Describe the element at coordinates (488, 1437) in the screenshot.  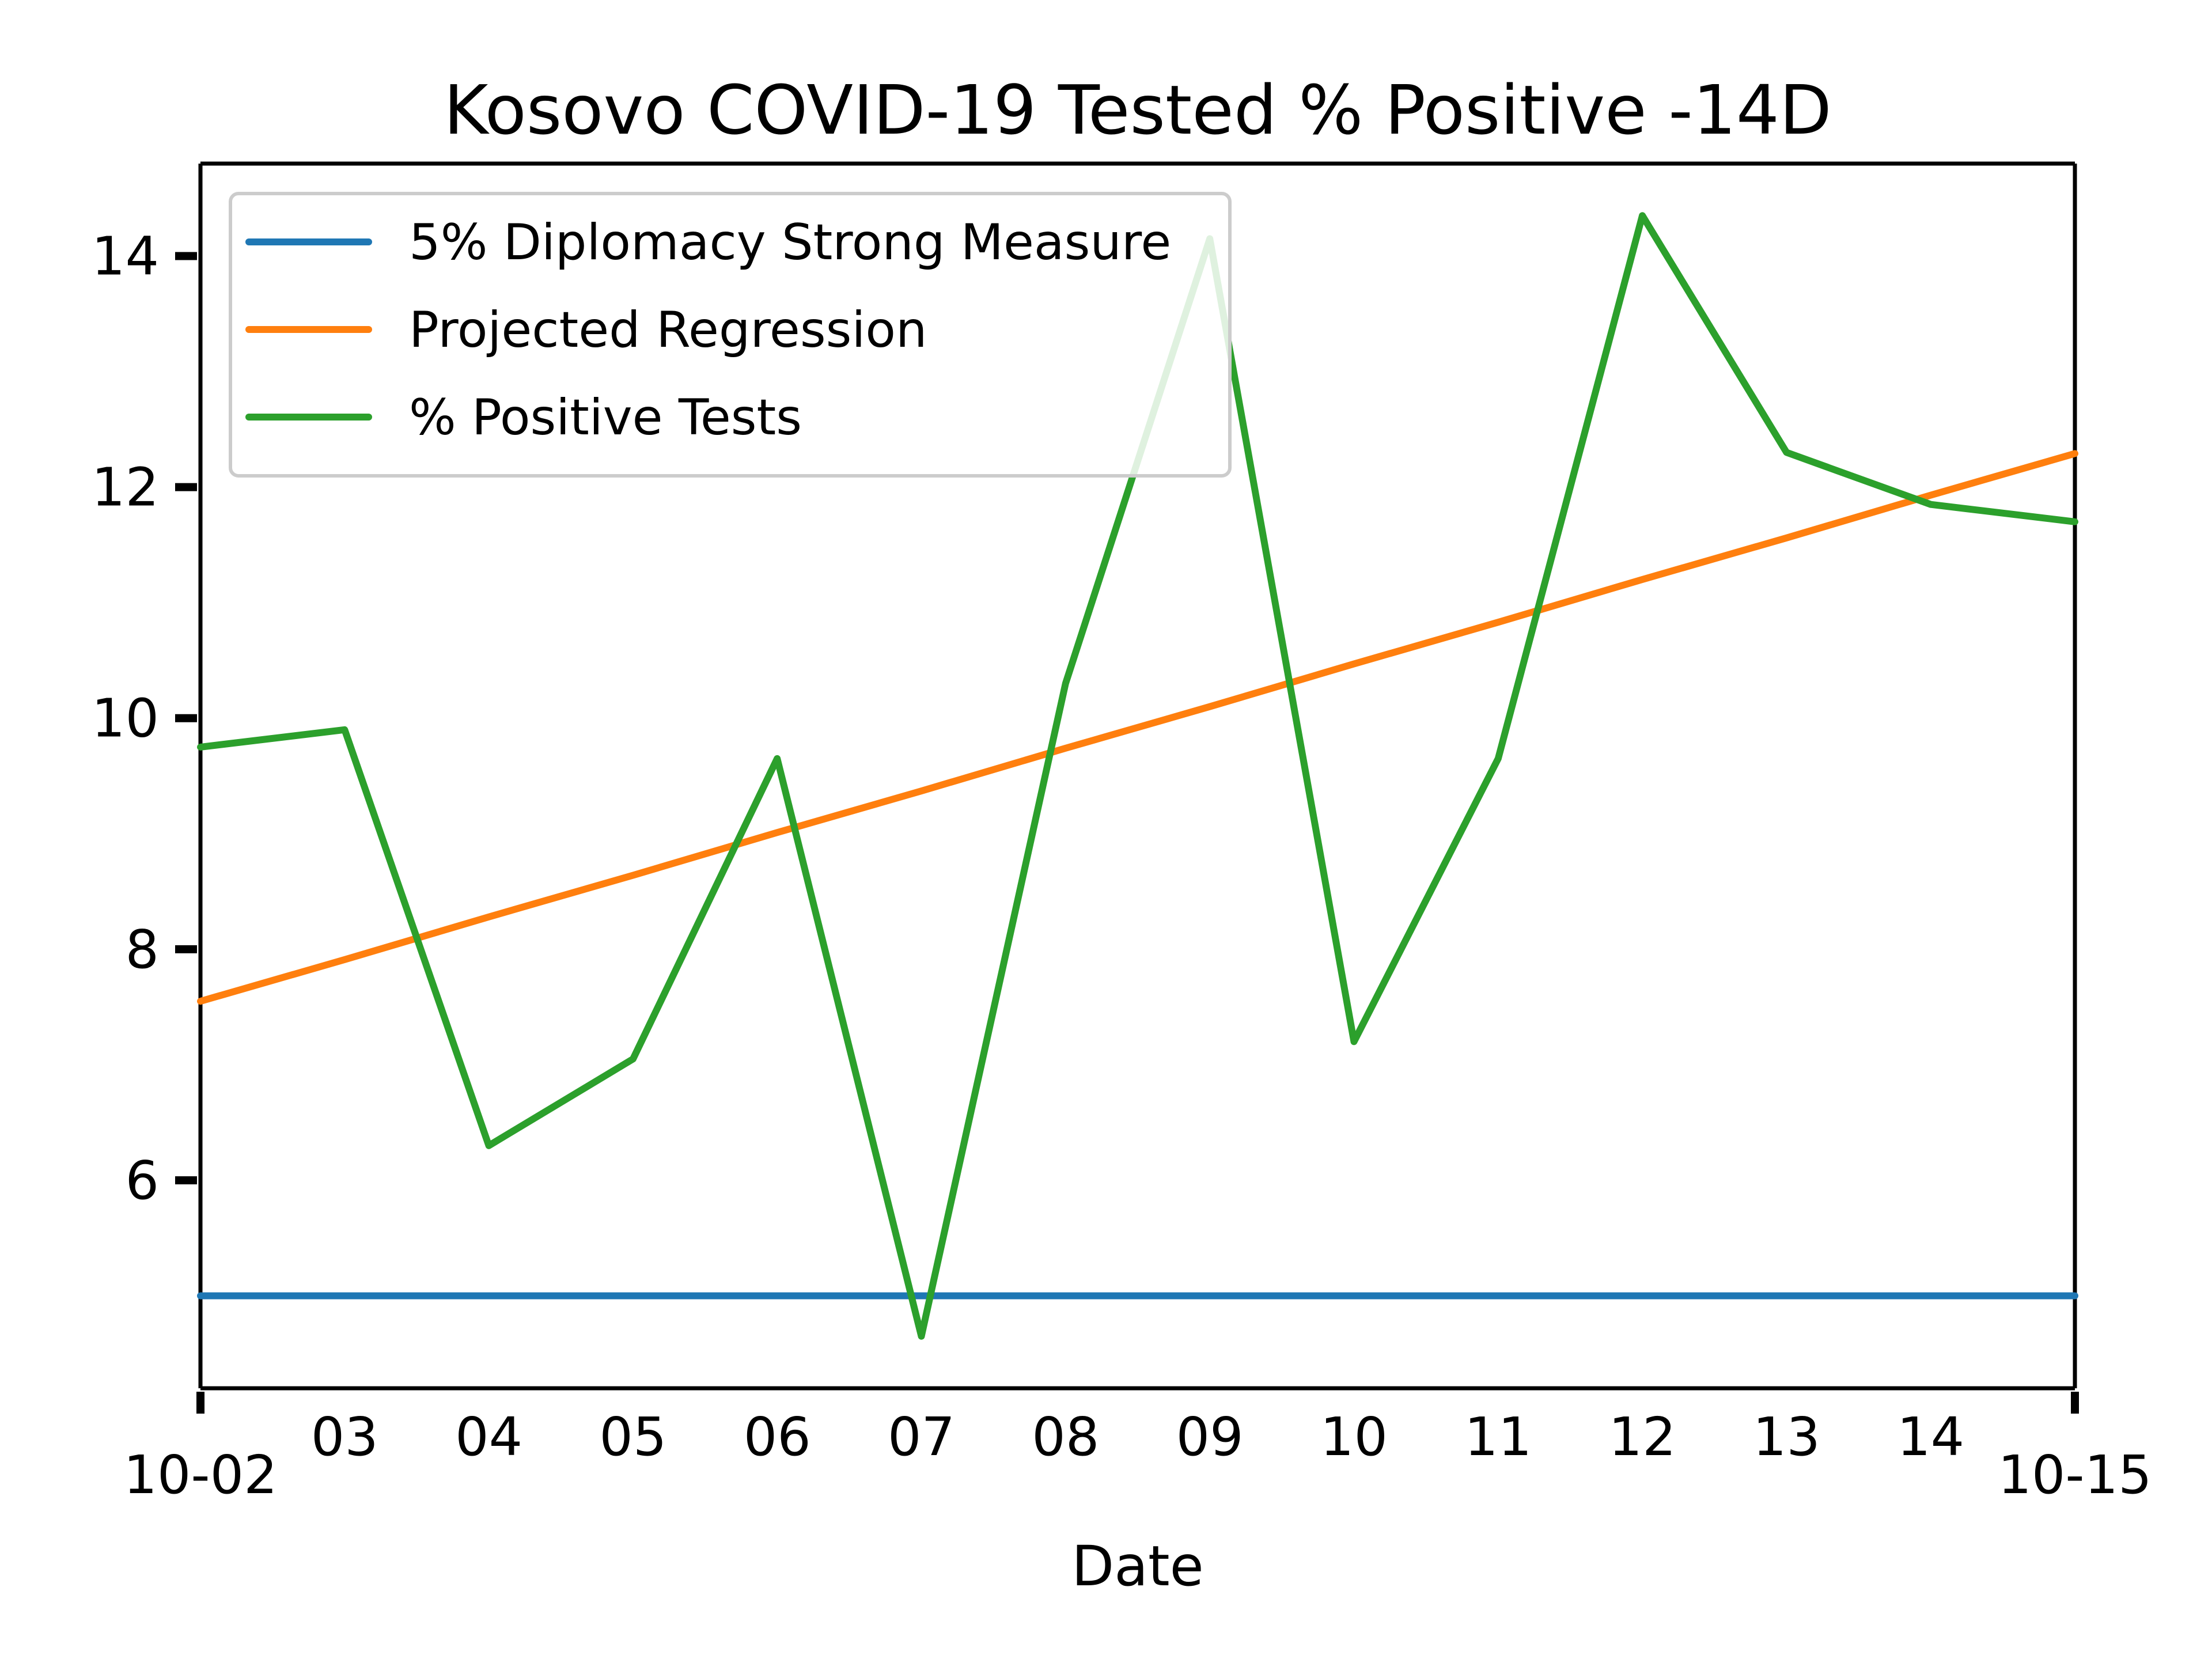
I see `x-tick-label: 04` at that location.